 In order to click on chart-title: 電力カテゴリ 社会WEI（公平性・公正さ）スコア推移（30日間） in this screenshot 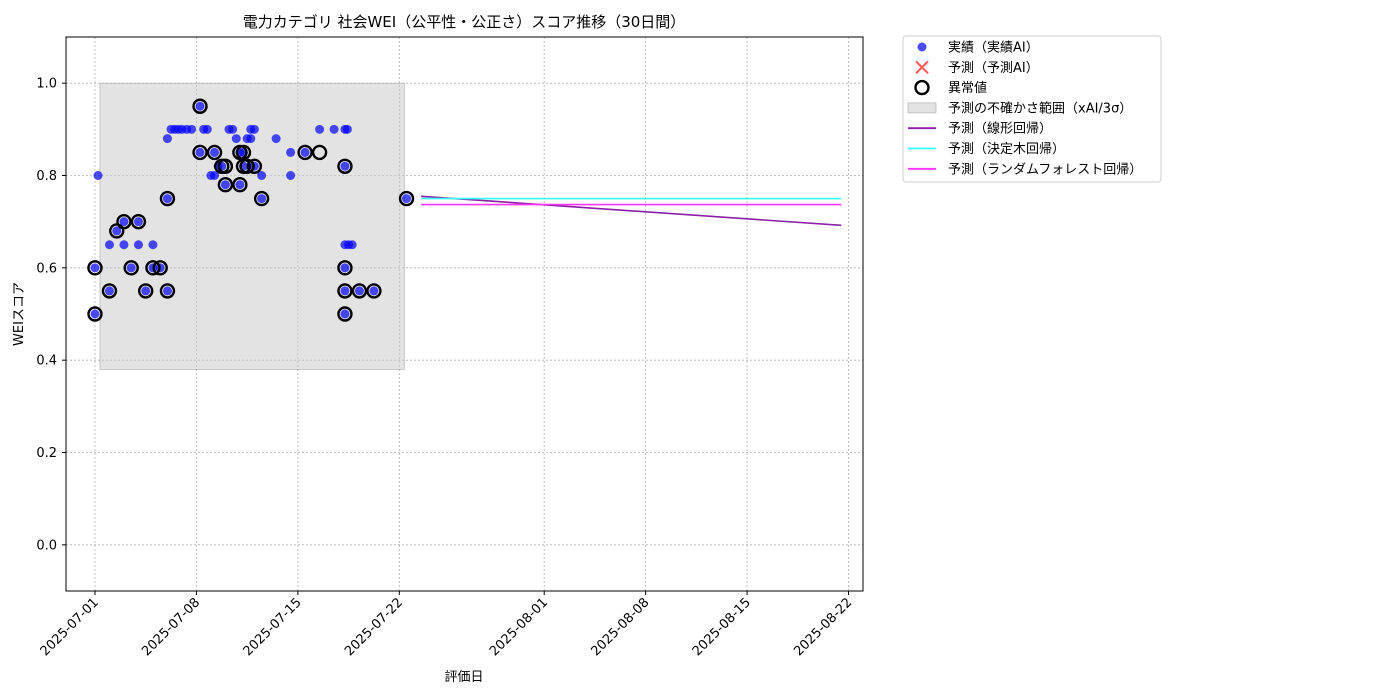, I will do `click(464, 22)`.